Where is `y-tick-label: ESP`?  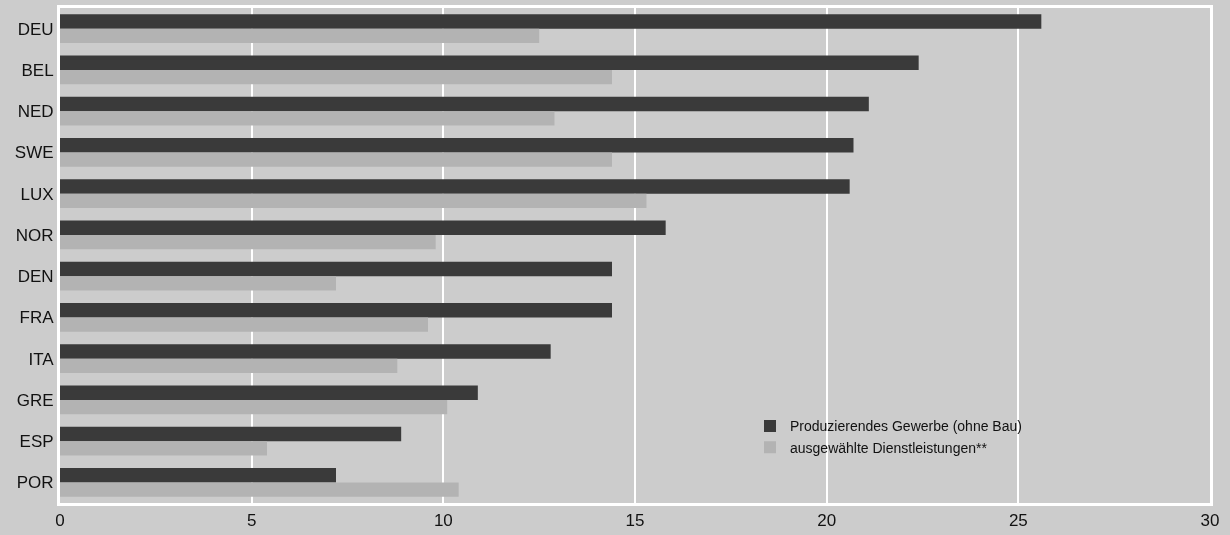 y-tick-label: ESP is located at coordinates (36, 442).